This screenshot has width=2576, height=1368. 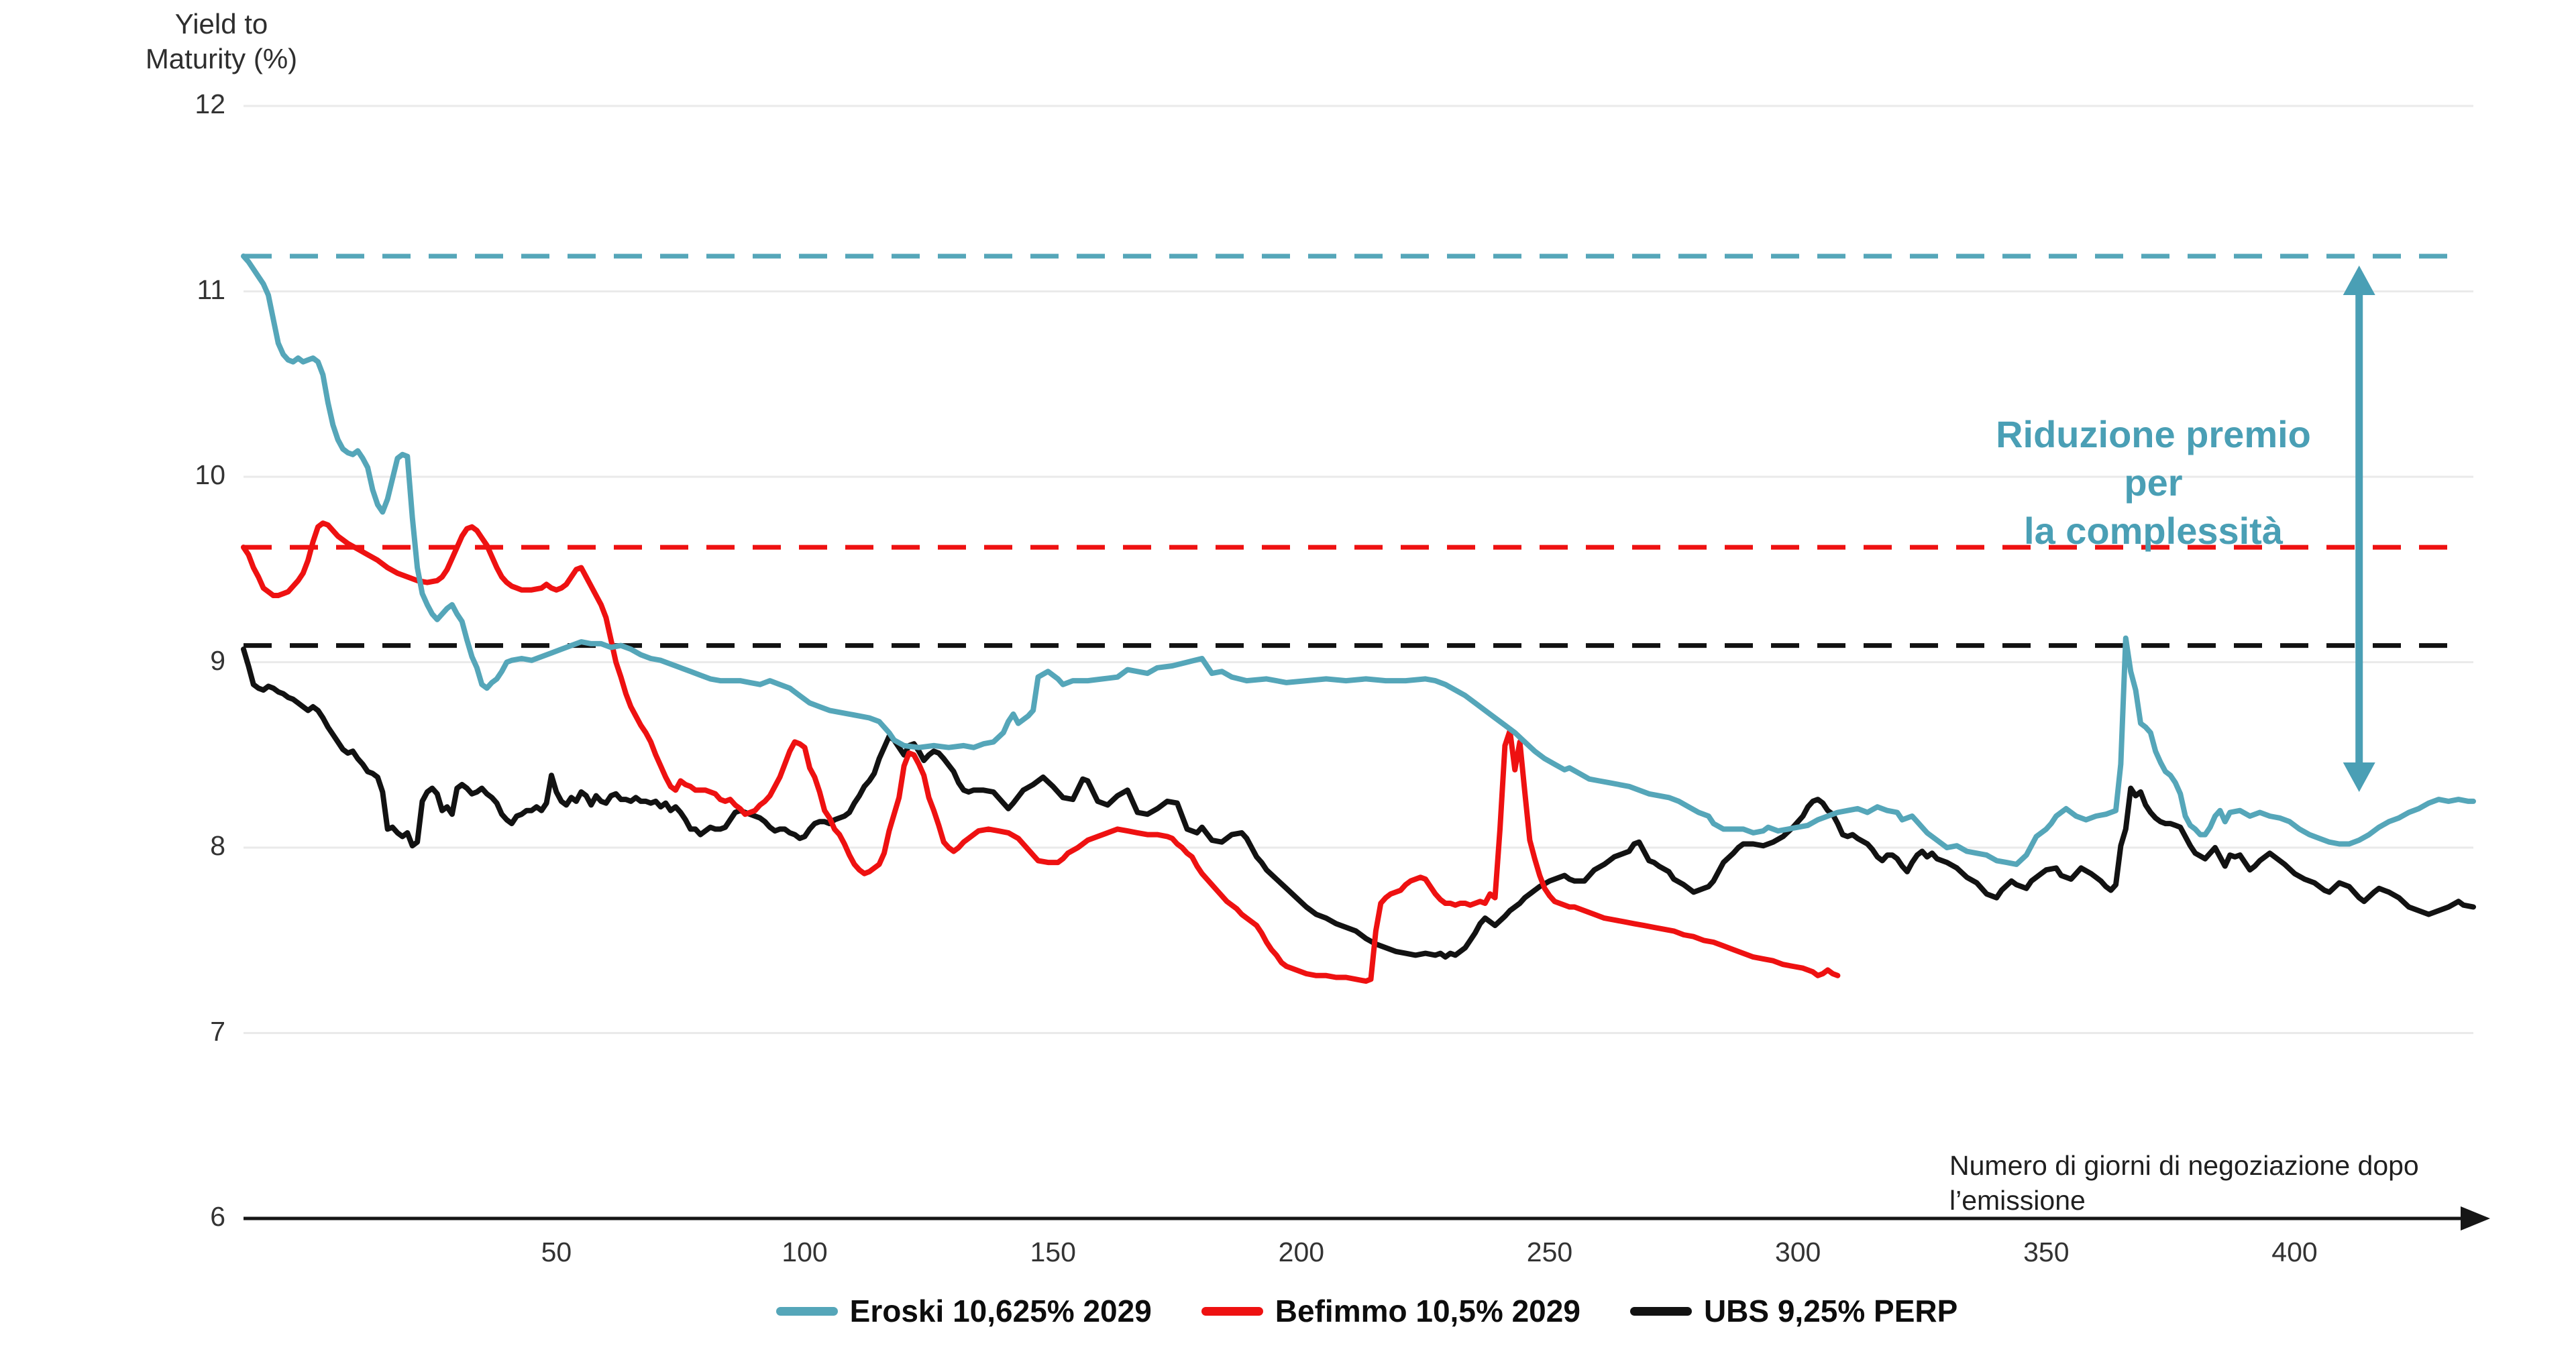 What do you see at coordinates (221, 58) in the screenshot?
I see `y-axis-title-line2: Maturity (%)` at bounding box center [221, 58].